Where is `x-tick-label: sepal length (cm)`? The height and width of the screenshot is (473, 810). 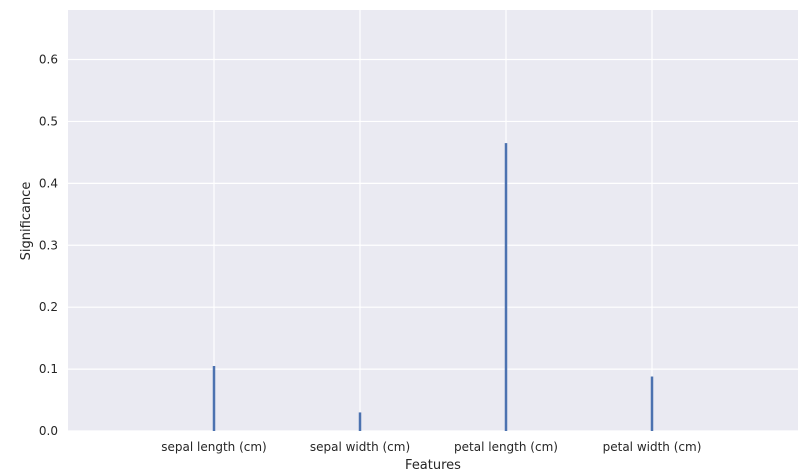
x-tick-label: sepal length (cm) is located at coordinates (213, 447).